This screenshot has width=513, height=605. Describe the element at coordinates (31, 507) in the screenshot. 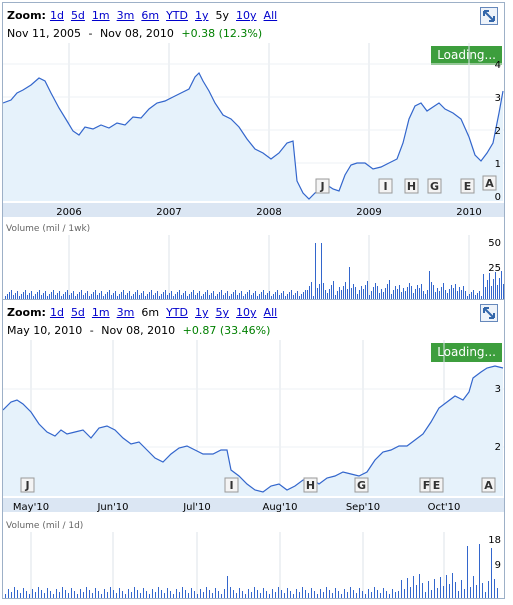

I see `x-axis-tick: May'10` at that location.